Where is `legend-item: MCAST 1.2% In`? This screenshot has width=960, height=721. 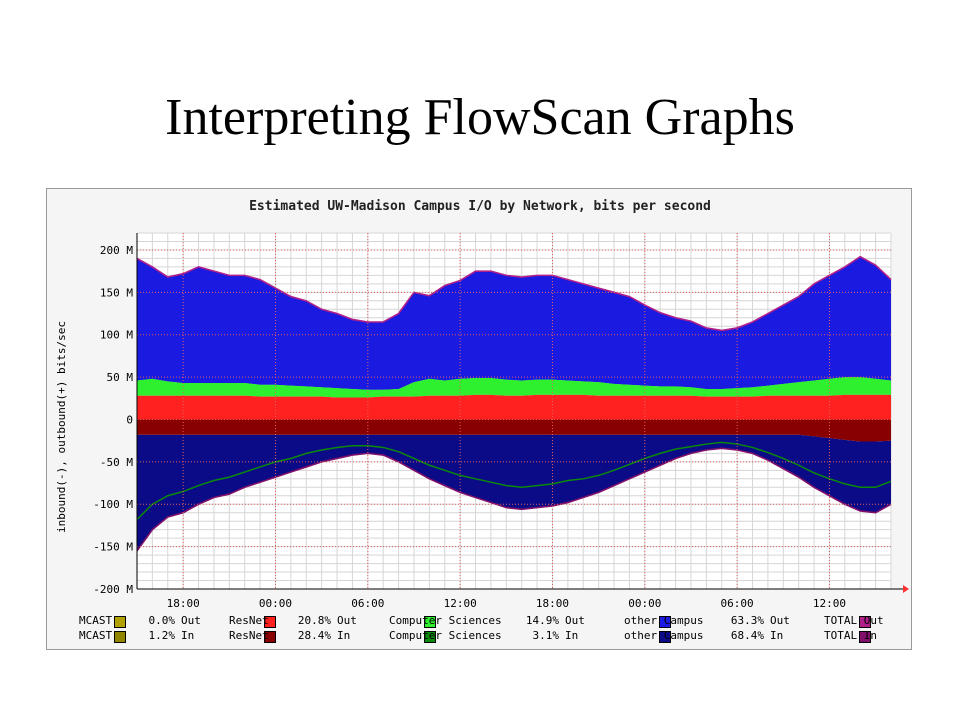 legend-item: MCAST 1.2% In is located at coordinates (136, 636).